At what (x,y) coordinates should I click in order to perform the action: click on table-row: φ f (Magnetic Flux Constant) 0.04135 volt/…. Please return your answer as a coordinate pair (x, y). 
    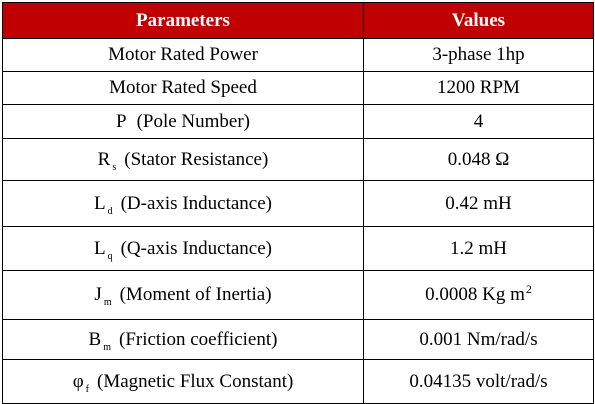
    Looking at the image, I should click on (298, 381).